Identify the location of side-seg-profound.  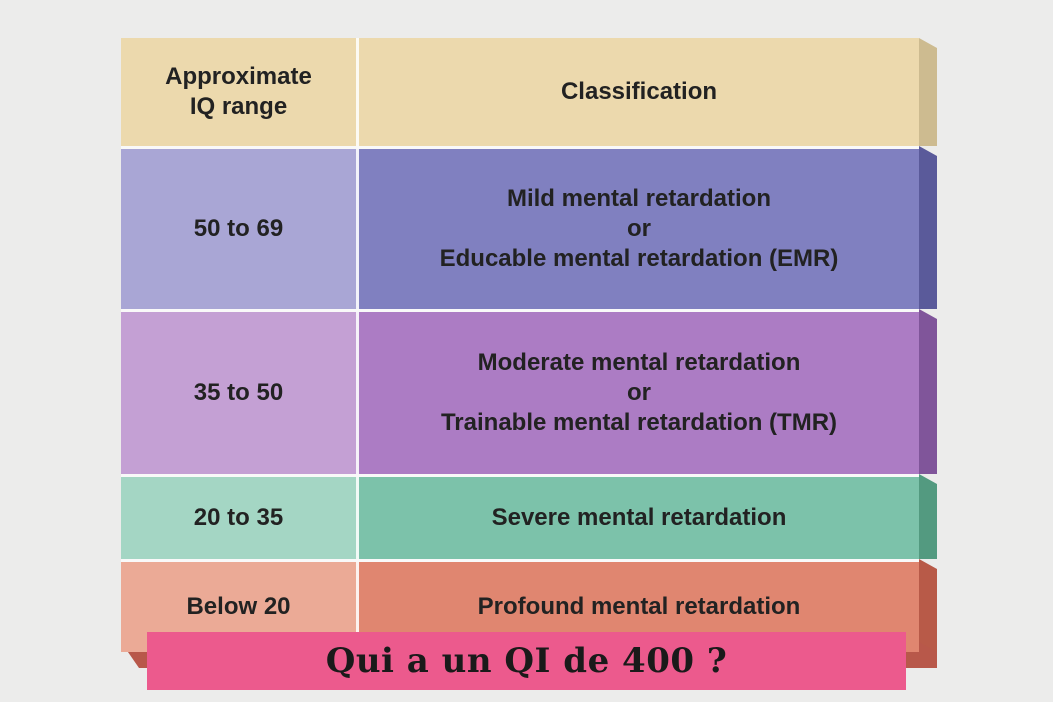
(928, 605).